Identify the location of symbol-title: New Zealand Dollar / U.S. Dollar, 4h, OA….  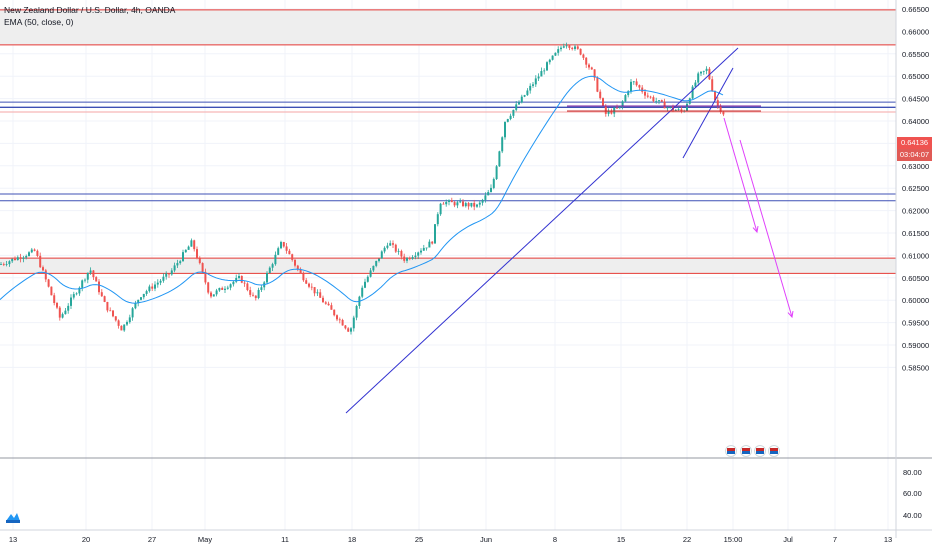
(90, 10).